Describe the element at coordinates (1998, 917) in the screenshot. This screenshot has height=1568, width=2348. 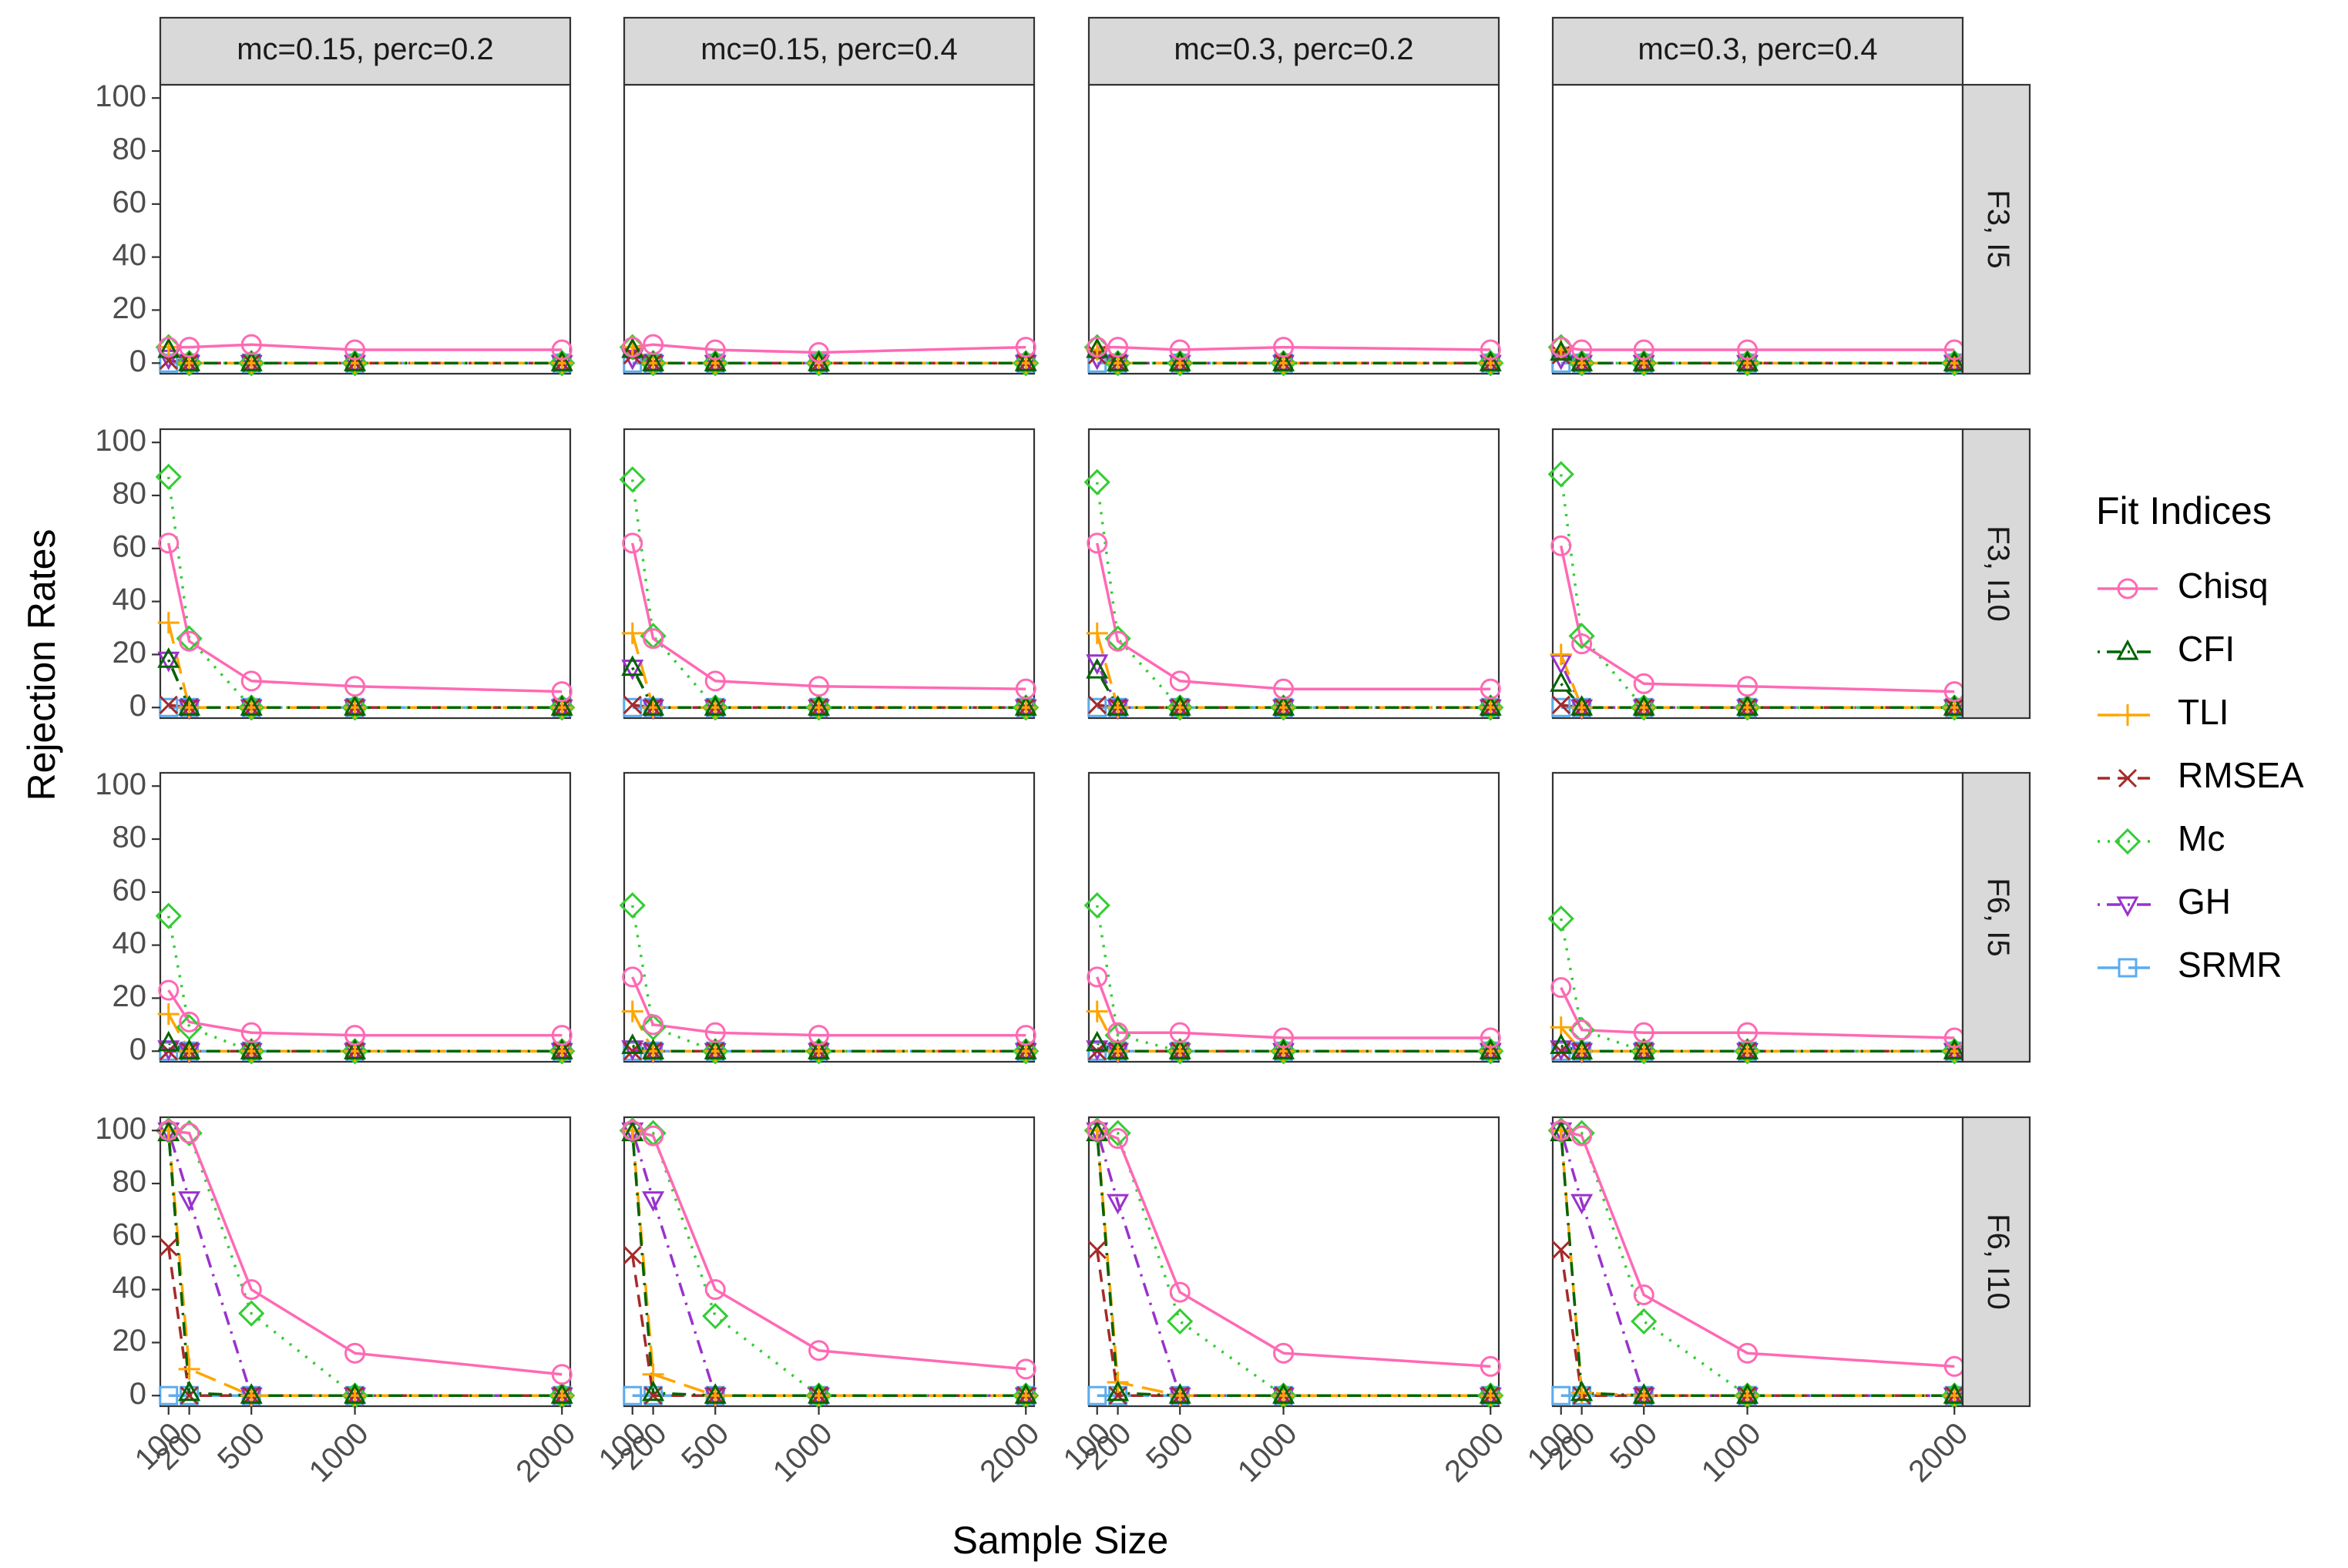
I see `row-strip-label: F6, I5` at that location.